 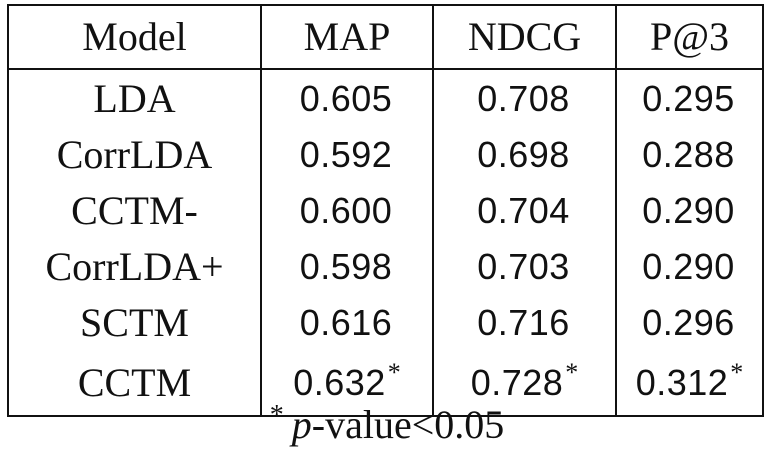 What do you see at coordinates (339, 382) in the screenshot?
I see `map-value: 0.632` at bounding box center [339, 382].